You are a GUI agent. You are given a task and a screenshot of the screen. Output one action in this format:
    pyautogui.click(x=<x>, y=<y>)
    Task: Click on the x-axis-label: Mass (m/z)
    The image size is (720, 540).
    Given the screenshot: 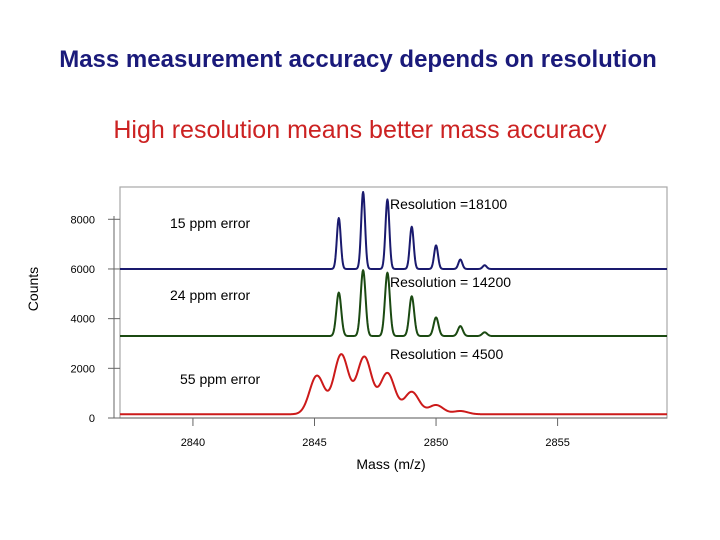 What is the action you would take?
    pyautogui.click(x=390, y=464)
    